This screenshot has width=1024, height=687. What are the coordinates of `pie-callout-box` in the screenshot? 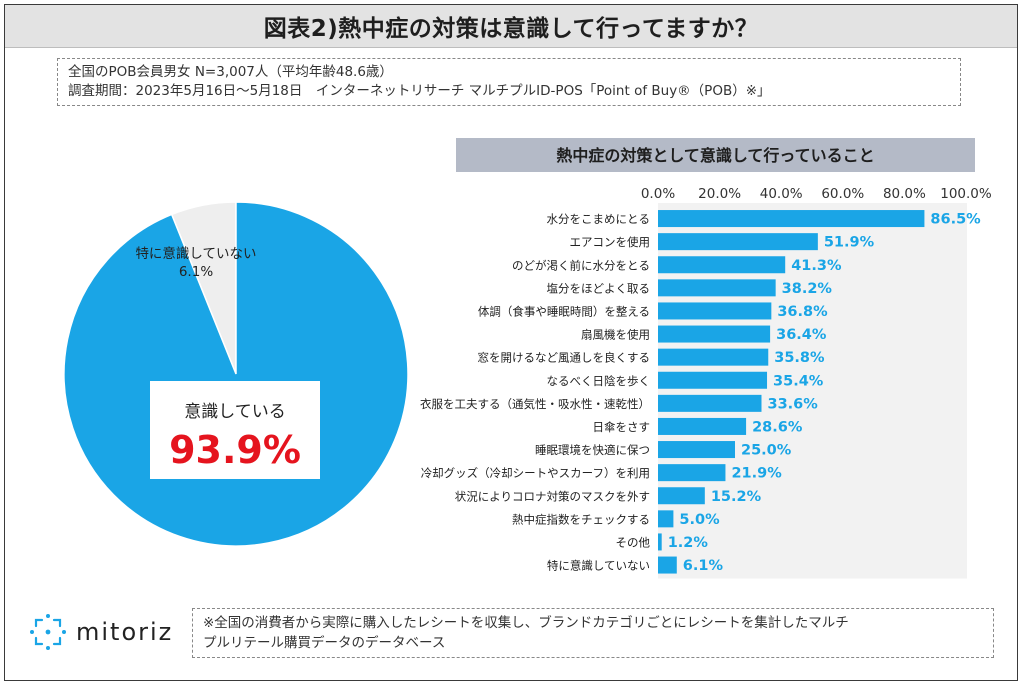 It's located at (235, 430).